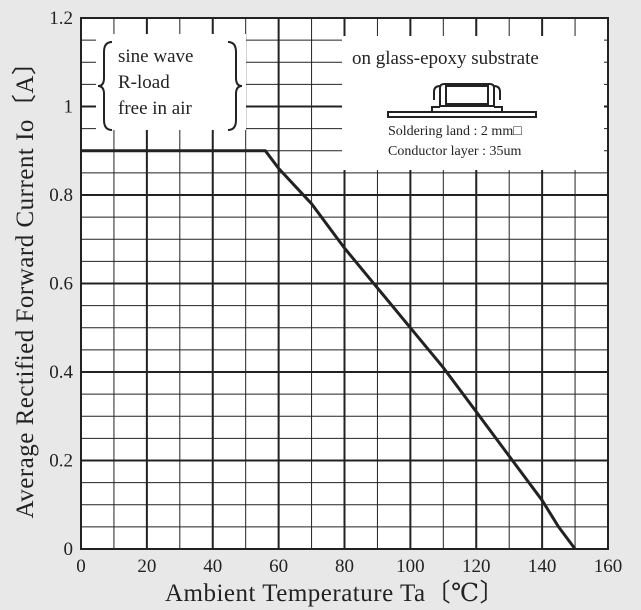 This screenshot has width=641, height=610. What do you see at coordinates (25, 284) in the screenshot?
I see `y-axis-title: Average Rectified Forward Current Io〔A〕` at bounding box center [25, 284].